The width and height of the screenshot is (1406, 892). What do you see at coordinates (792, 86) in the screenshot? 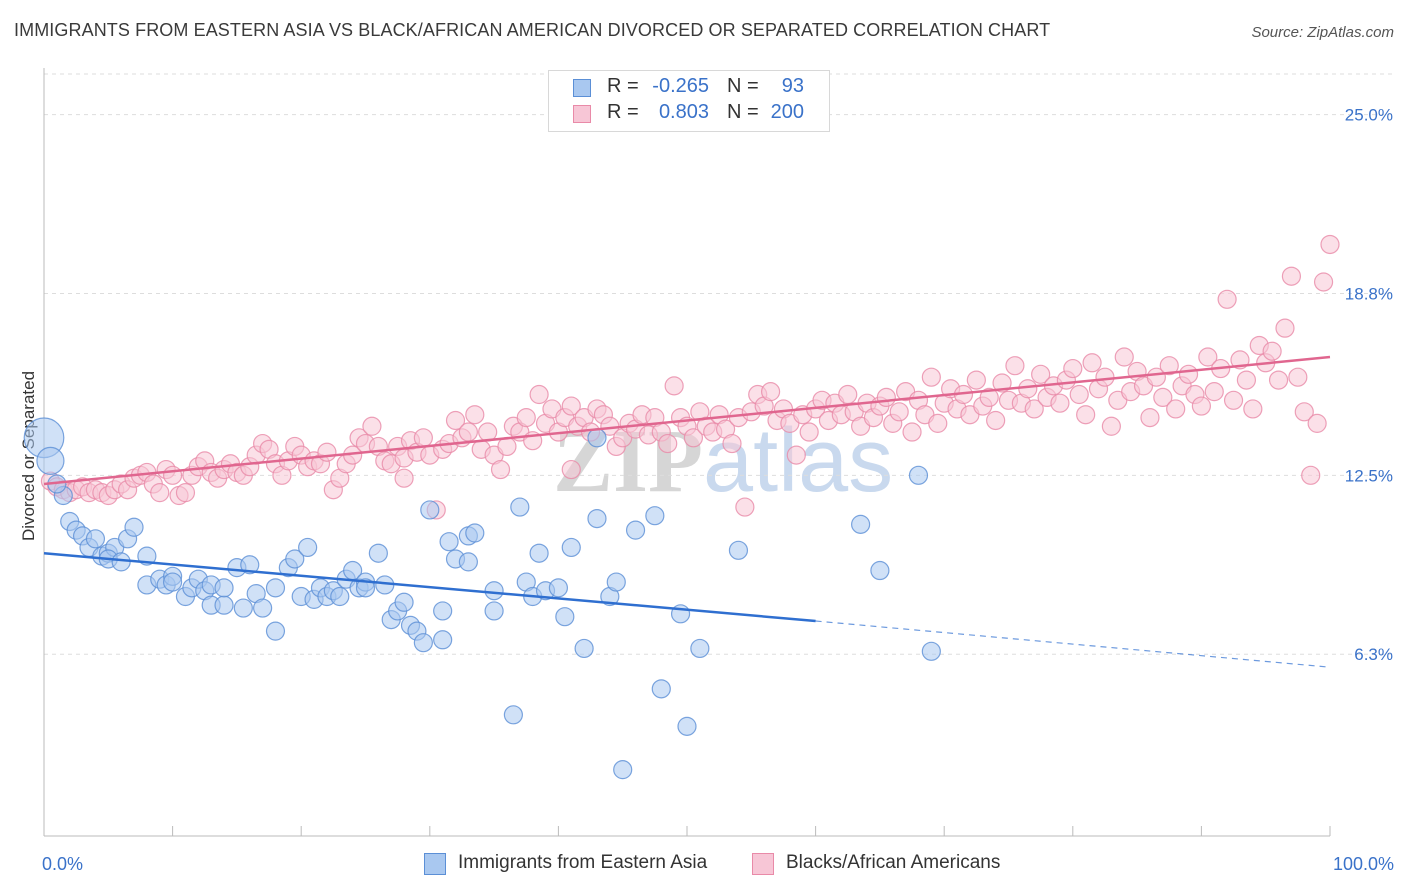
I see `legend-blue-n-value: 93` at bounding box center [792, 86].